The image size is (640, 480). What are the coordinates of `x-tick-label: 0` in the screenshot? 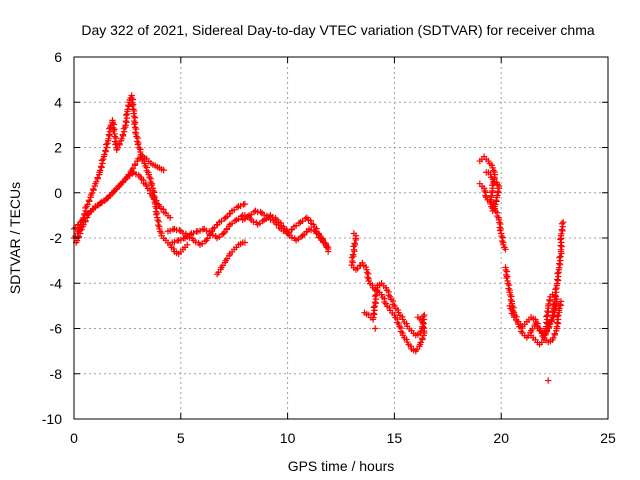 It's located at (74, 438).